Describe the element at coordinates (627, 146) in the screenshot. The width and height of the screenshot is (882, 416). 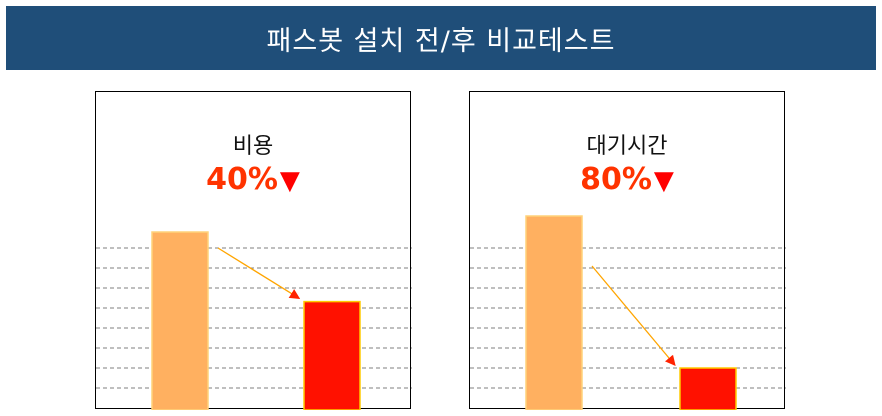
I see `chart-title-wait-time: 대기시간` at that location.